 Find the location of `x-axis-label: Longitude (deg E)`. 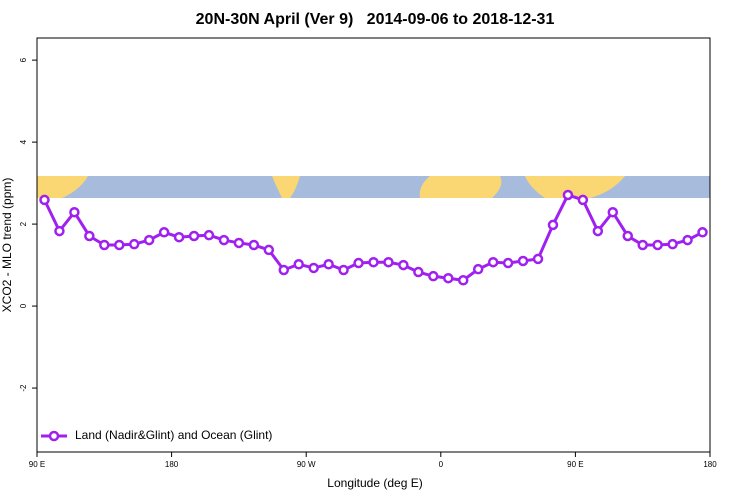

x-axis-label: Longitude (deg E) is located at coordinates (374, 483).